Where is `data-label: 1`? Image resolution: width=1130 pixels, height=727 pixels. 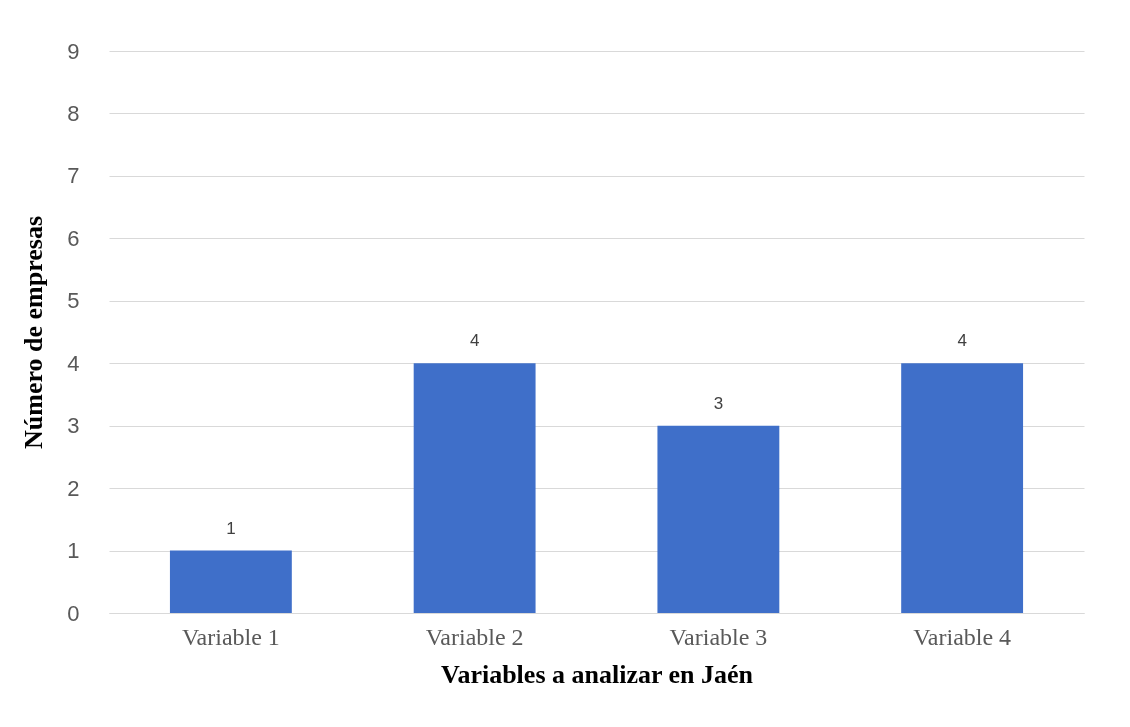
data-label: 1 is located at coordinates (231, 528).